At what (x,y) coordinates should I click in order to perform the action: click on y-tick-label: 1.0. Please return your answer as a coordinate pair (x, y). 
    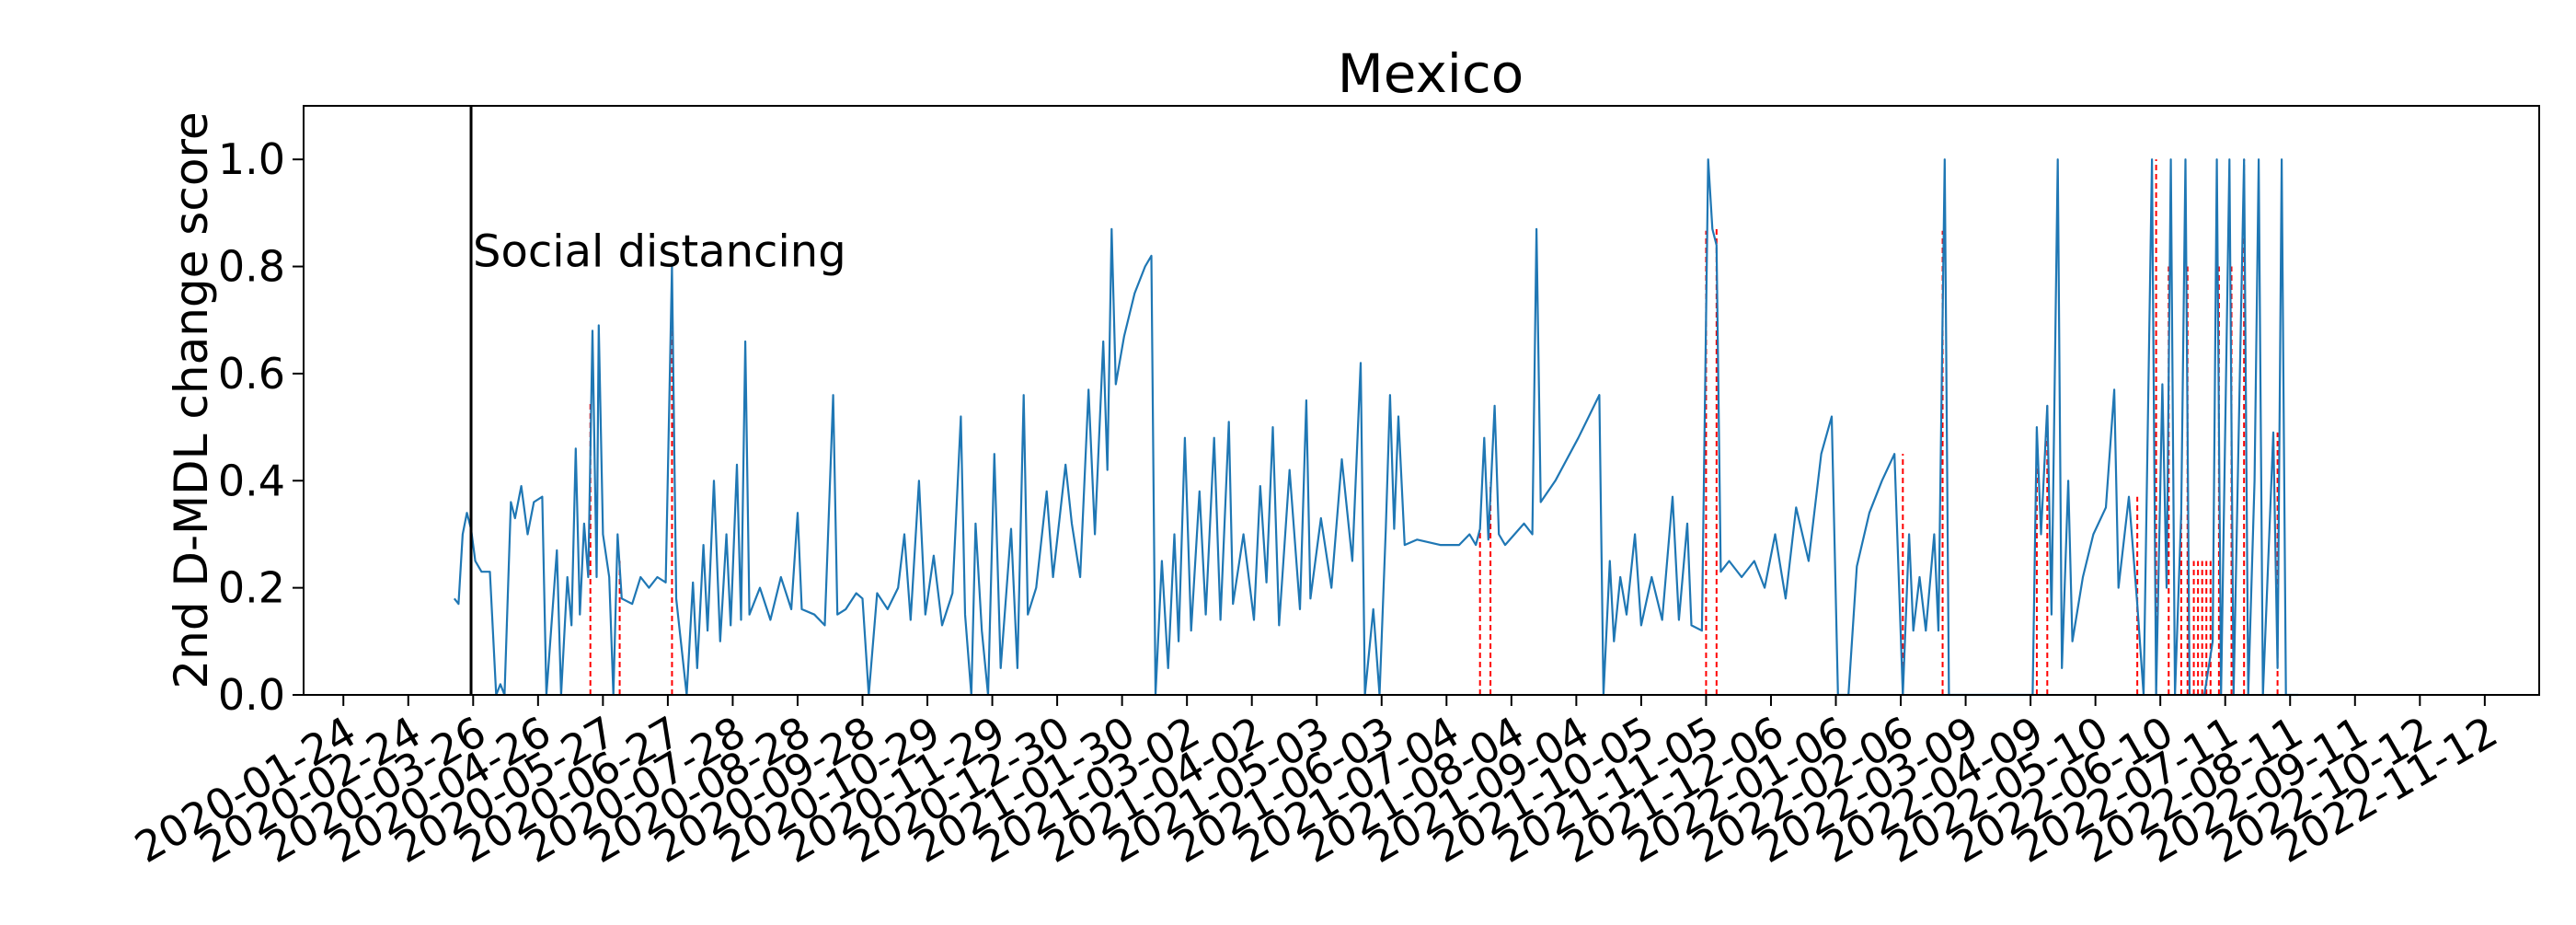
    Looking at the image, I should click on (252, 159).